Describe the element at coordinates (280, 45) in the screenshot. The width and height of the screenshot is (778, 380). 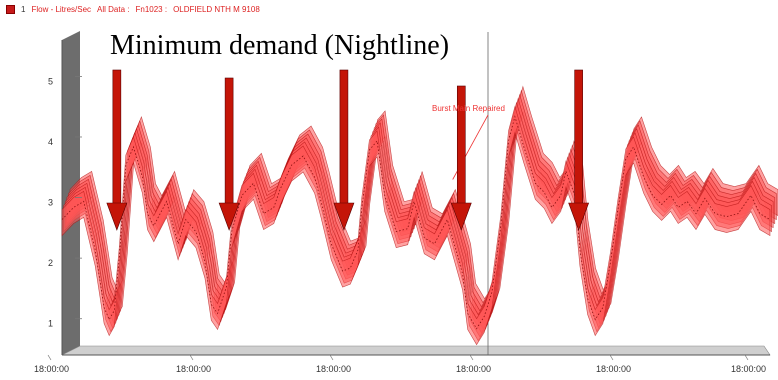
I see `chart-headline: Minimum demand (Nightline)` at that location.